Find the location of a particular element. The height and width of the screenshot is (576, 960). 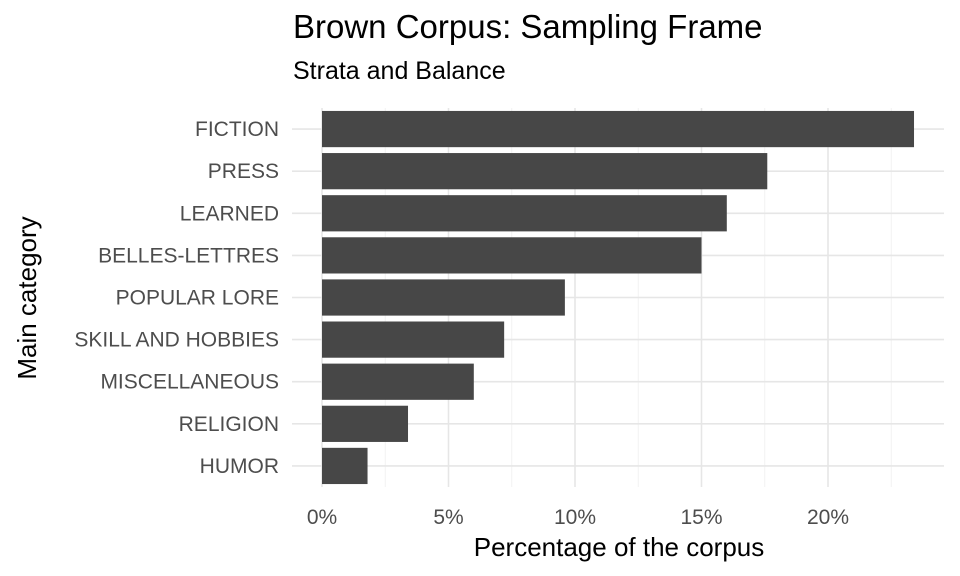

y-tick-label: RELIGION is located at coordinates (229, 424).